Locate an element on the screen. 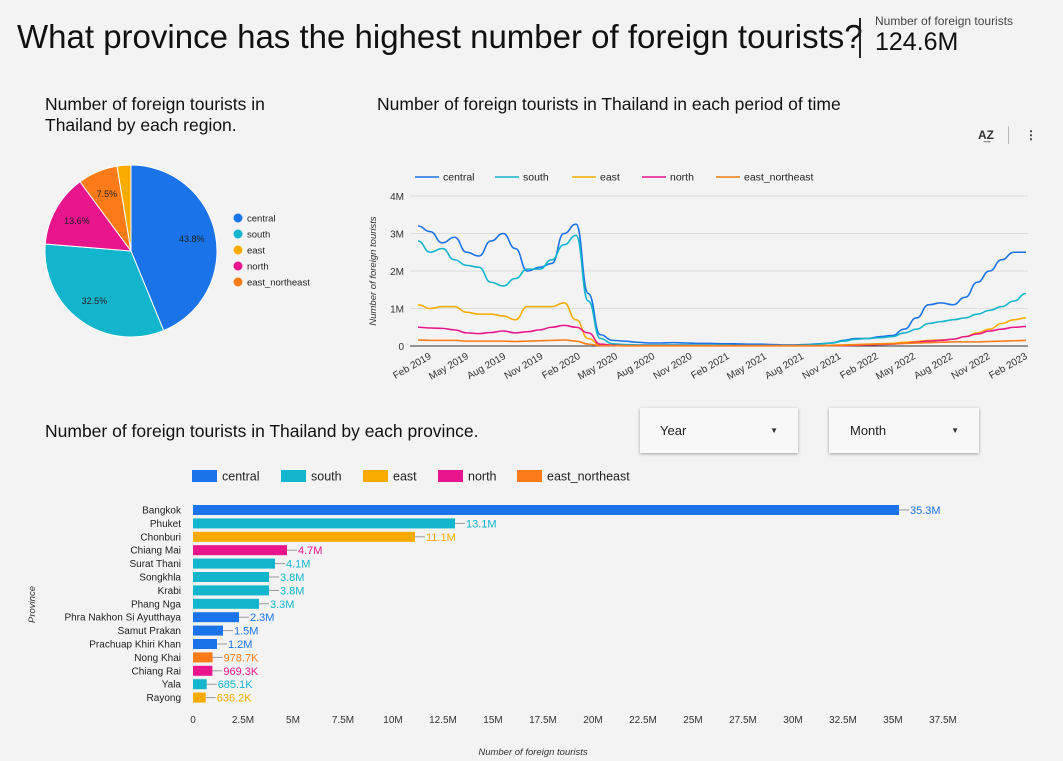  kpi-value: 124.6M is located at coordinates (917, 42).